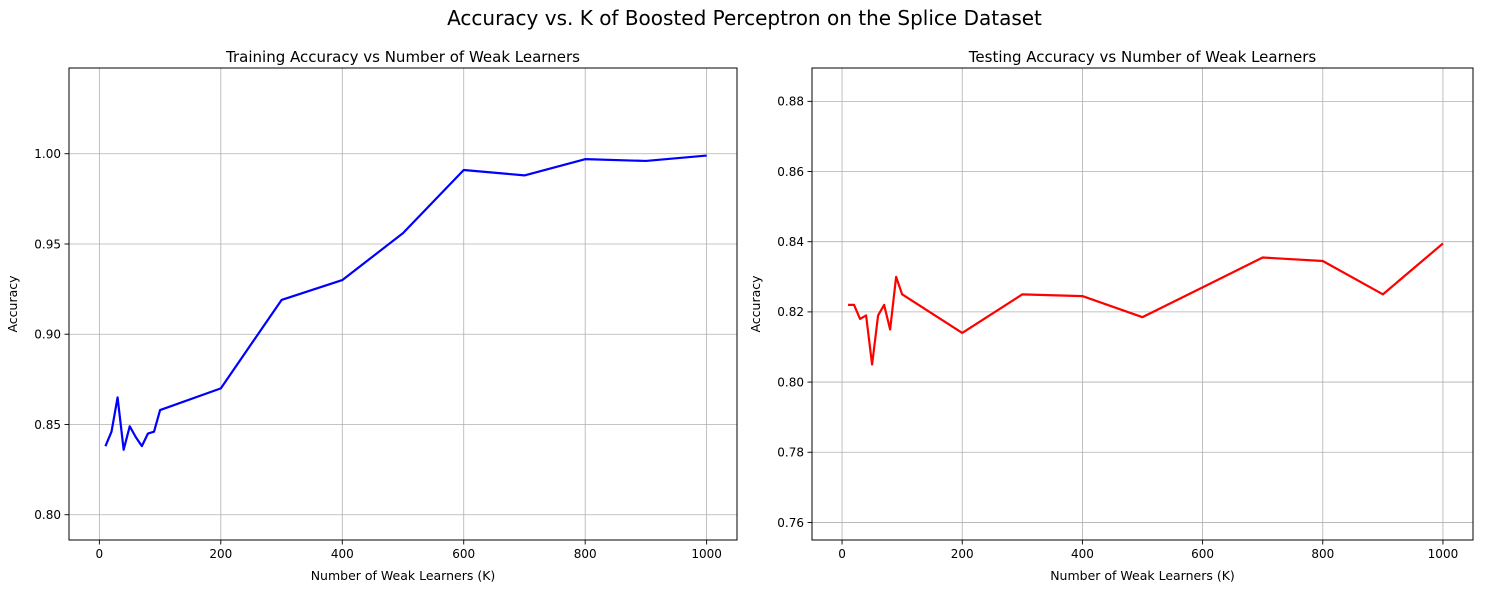  Describe the element at coordinates (790, 312) in the screenshot. I see `y-tick-label: 0.82` at that location.